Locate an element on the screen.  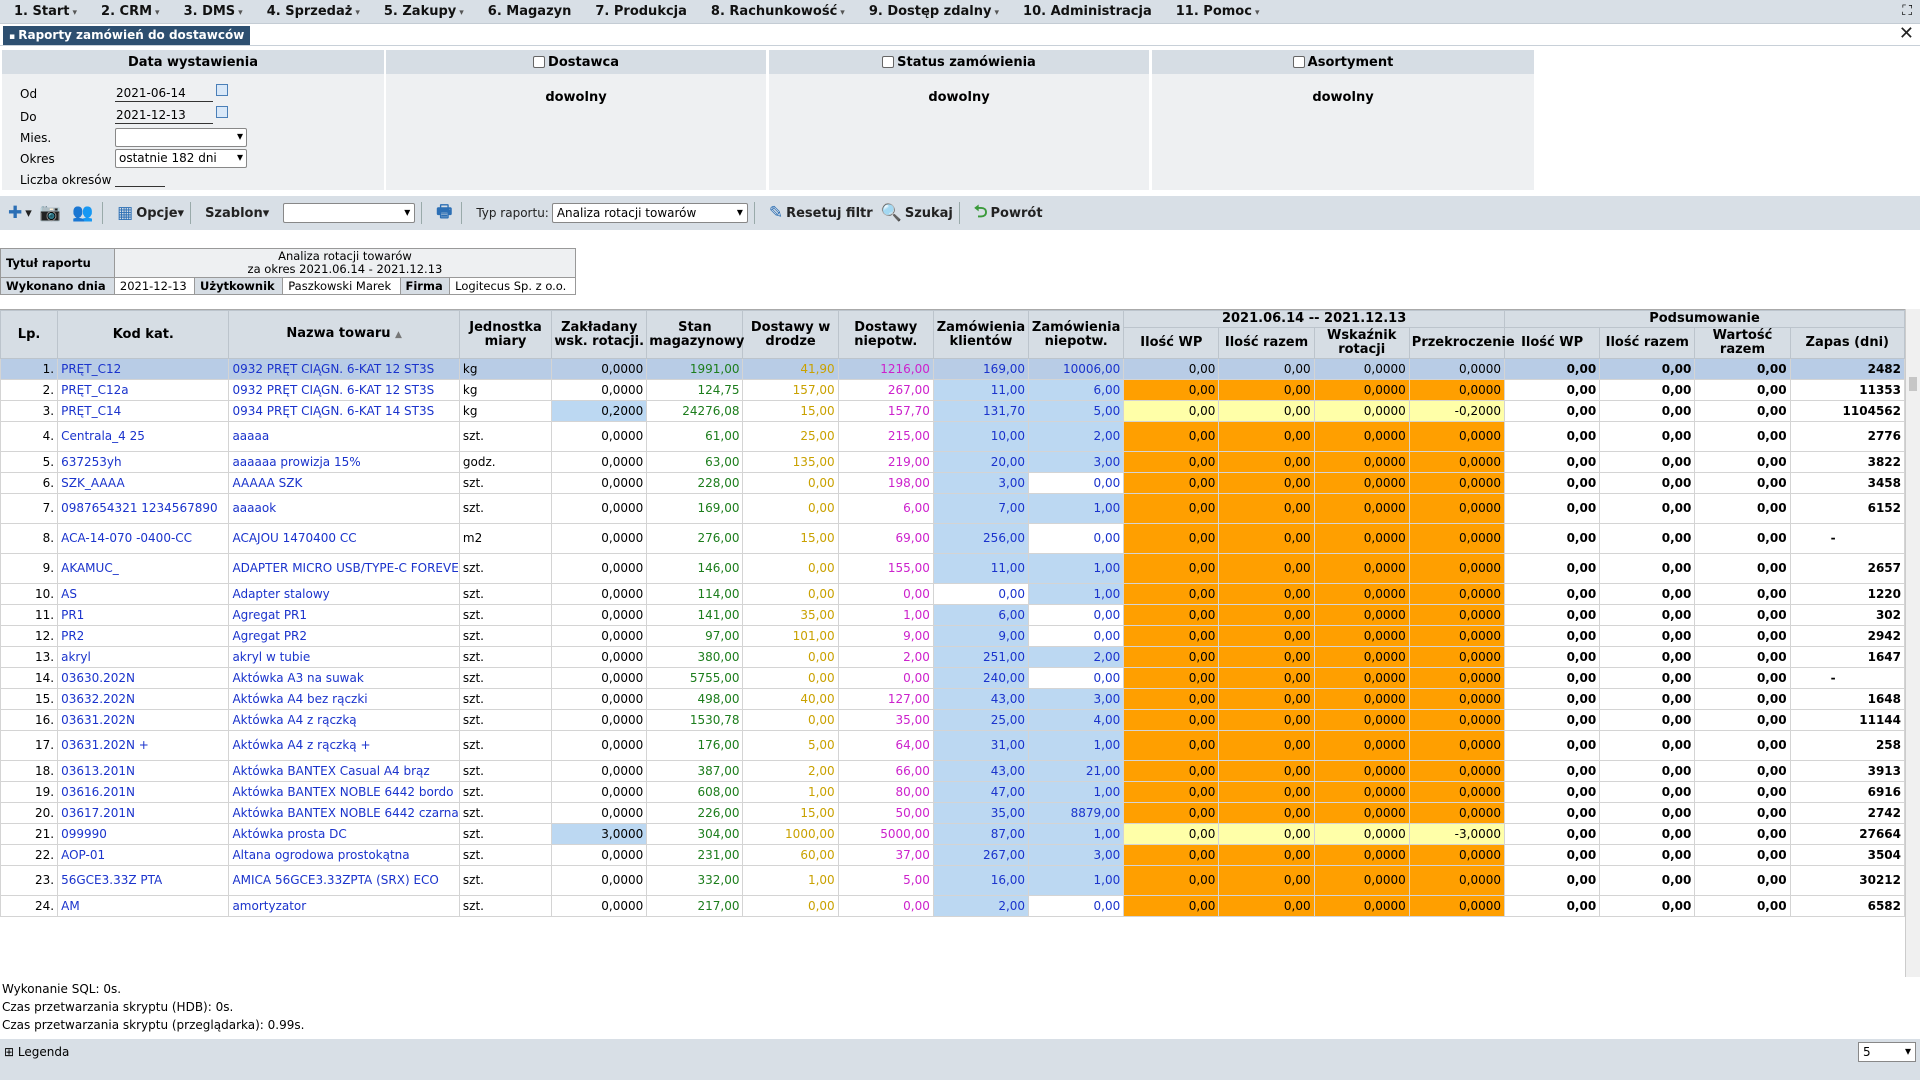
status-value: dowolny is located at coordinates (959, 97).